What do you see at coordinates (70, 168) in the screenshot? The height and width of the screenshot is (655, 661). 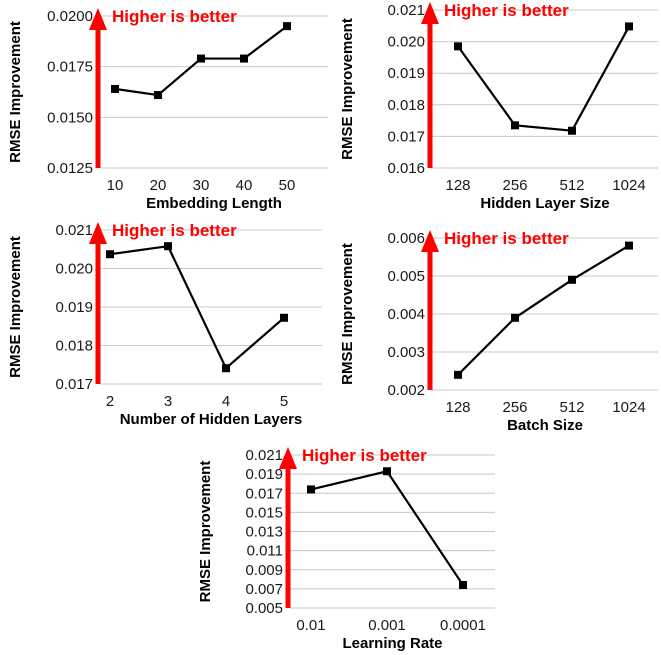 I see `y-tick-label: 0.0125` at bounding box center [70, 168].